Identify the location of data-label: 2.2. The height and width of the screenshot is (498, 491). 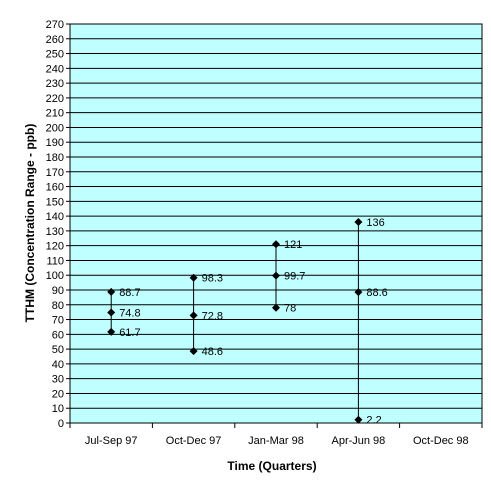
(373, 421).